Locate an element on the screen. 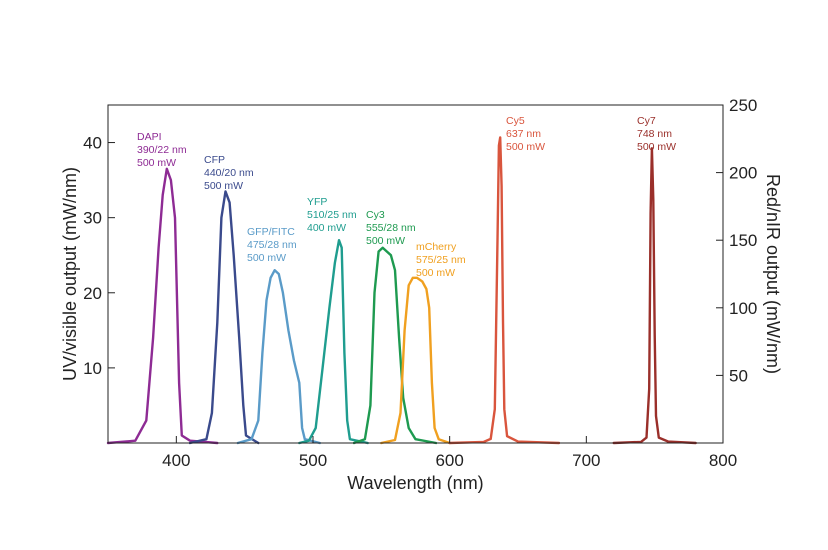  series-line-cfp is located at coordinates (224, 317).